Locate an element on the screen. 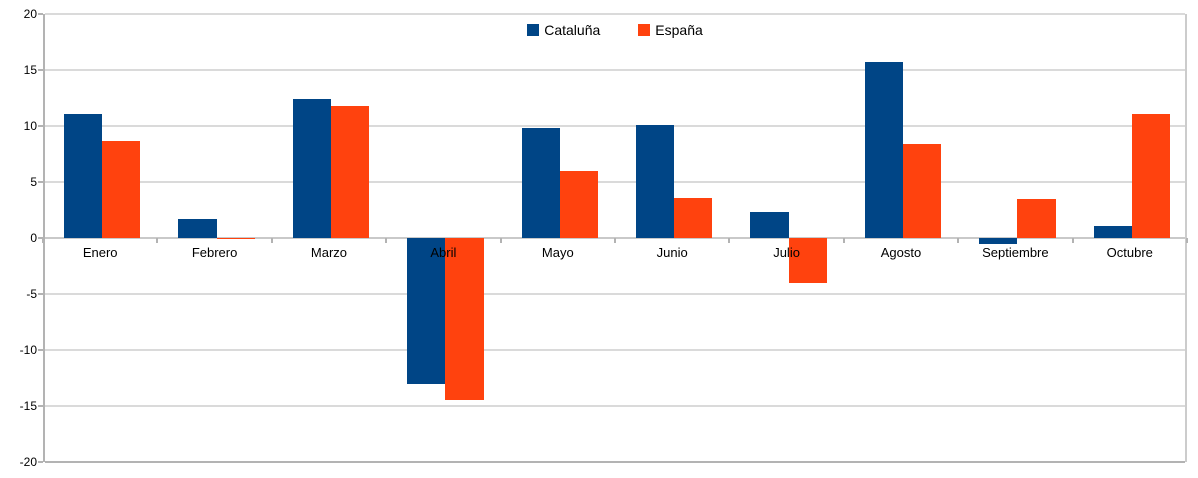 Image resolution: width=1198 pixels, height=478 pixels. bar-españa-junio is located at coordinates (693, 217).